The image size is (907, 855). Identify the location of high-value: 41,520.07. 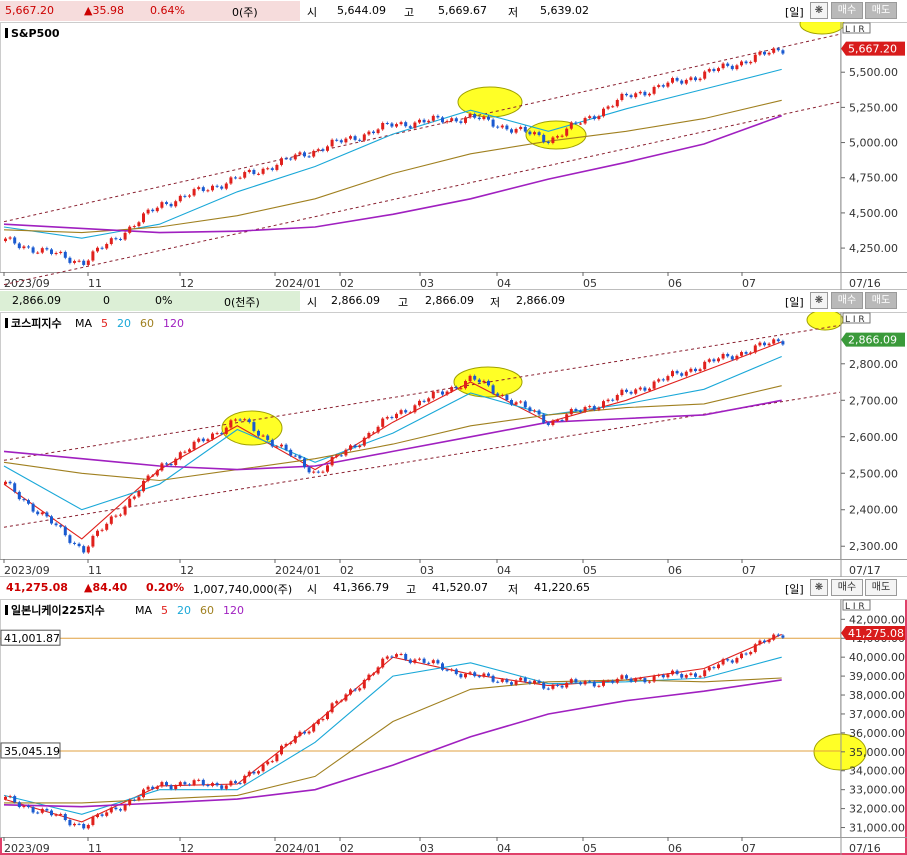
(460, 587).